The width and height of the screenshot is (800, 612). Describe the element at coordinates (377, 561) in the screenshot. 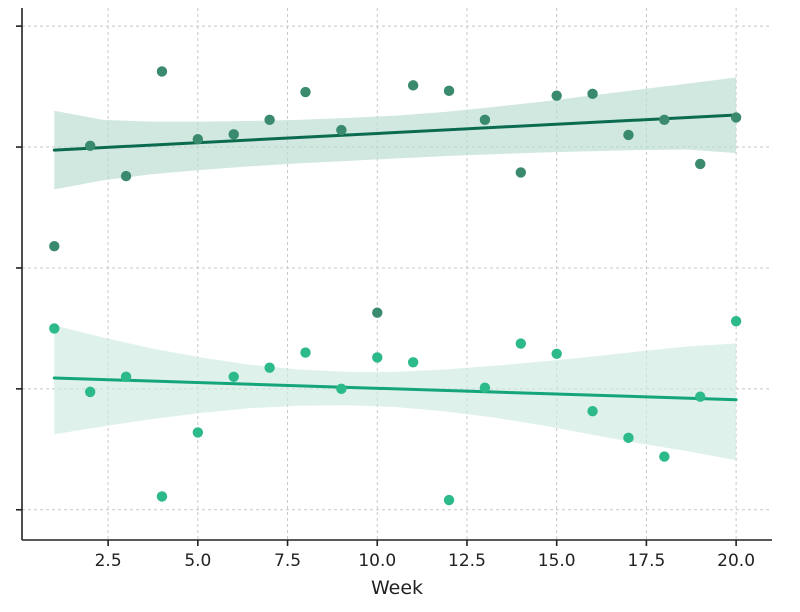

I see `x-tick-label: 10.0` at that location.